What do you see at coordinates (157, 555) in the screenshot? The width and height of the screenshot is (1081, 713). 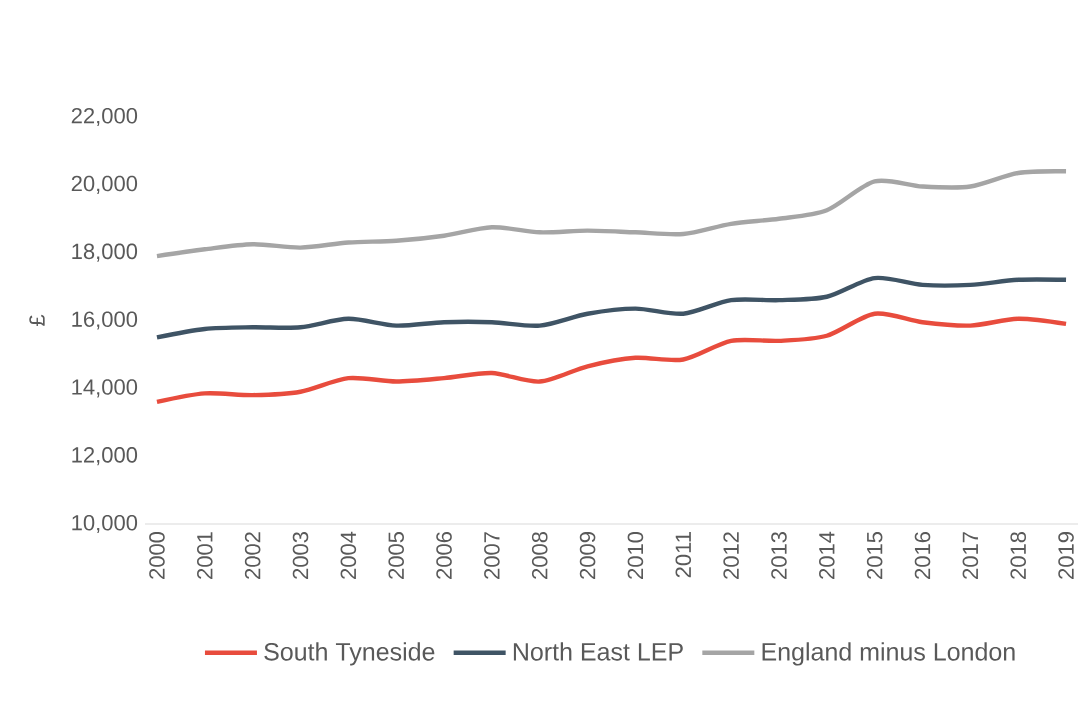 I see `x-tick-label: 2000` at bounding box center [157, 555].